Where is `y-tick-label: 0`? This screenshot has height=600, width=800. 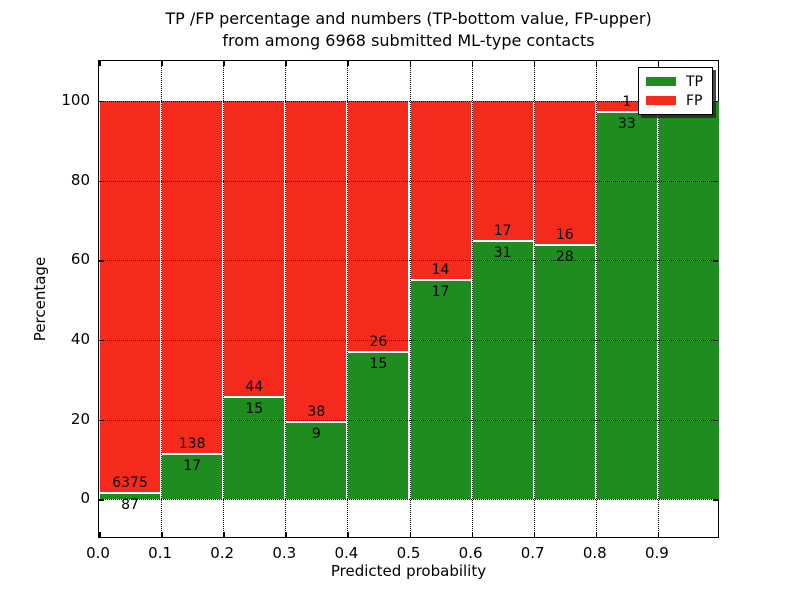
y-tick-label: 0 is located at coordinates (85, 498).